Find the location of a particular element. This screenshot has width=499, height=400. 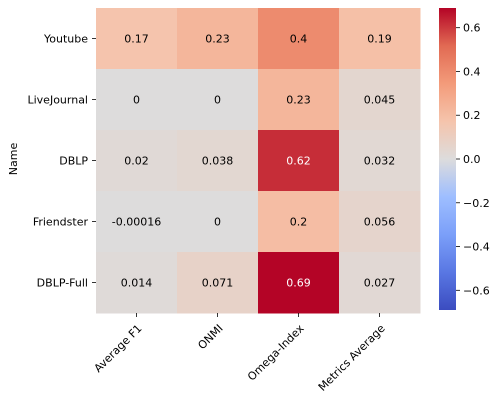

colorbar-tick-label: −0.4 is located at coordinates (476, 247).